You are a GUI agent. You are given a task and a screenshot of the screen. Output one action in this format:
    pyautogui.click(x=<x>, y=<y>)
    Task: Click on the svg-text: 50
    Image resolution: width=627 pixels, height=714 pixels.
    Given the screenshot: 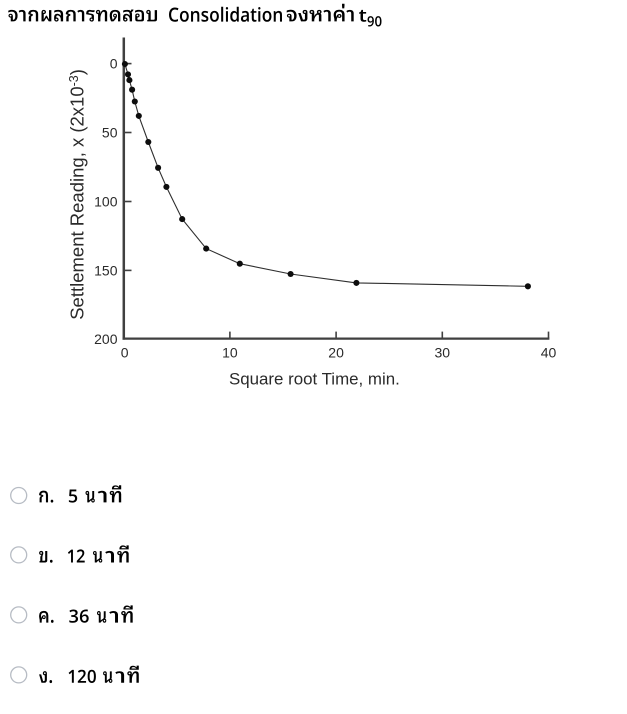 What is the action you would take?
    pyautogui.click(x=110, y=133)
    